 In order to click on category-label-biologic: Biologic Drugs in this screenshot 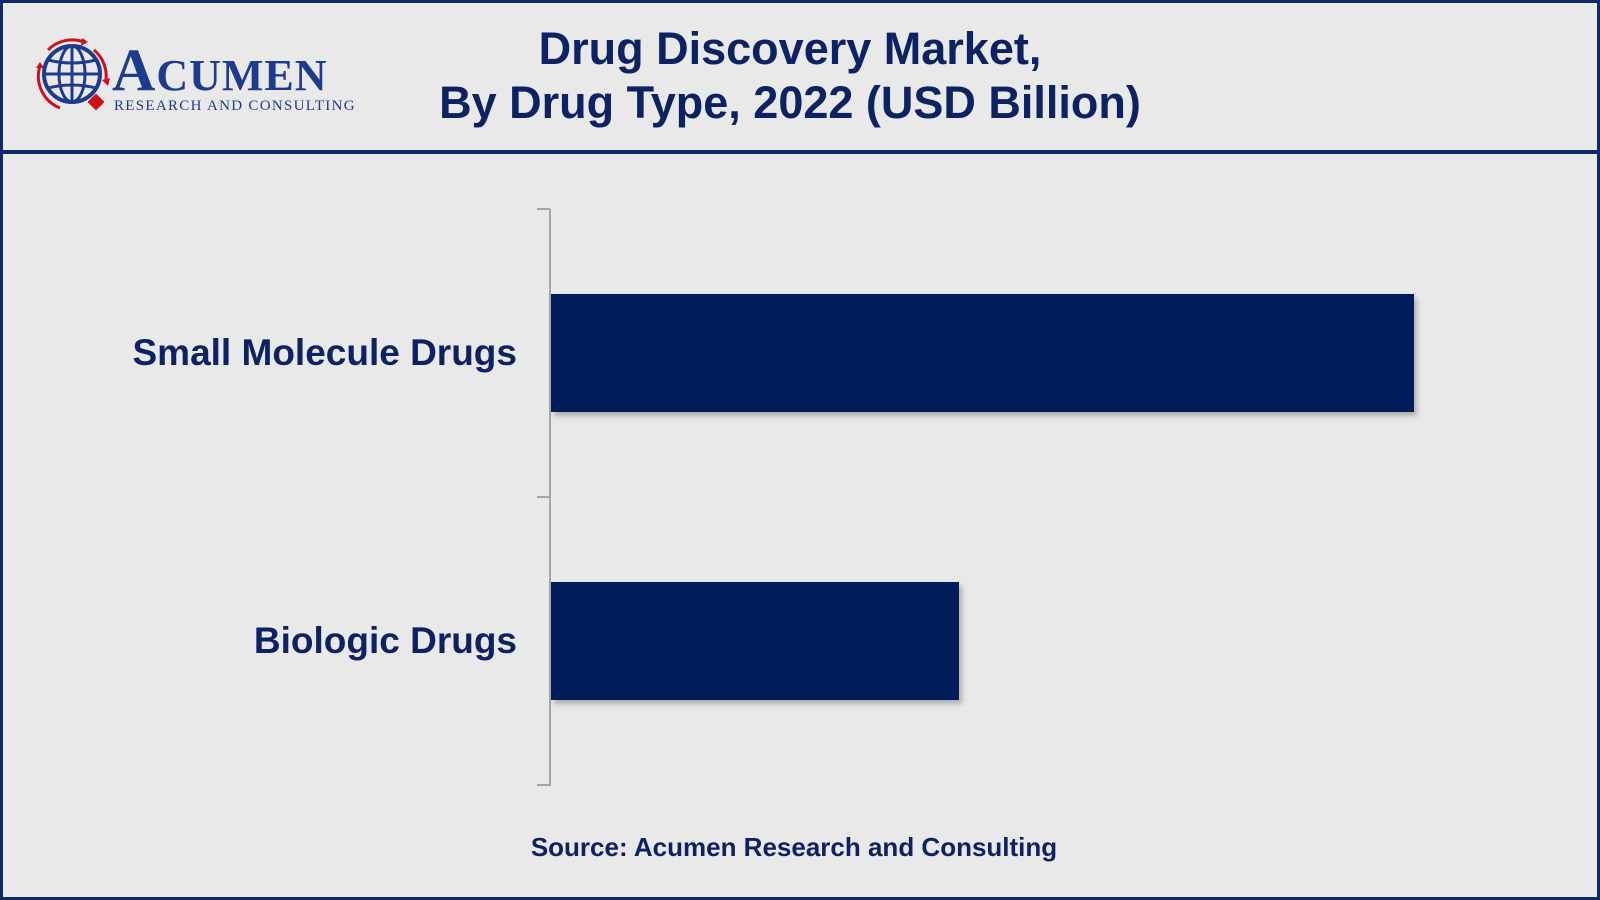, I will do `click(385, 640)`.